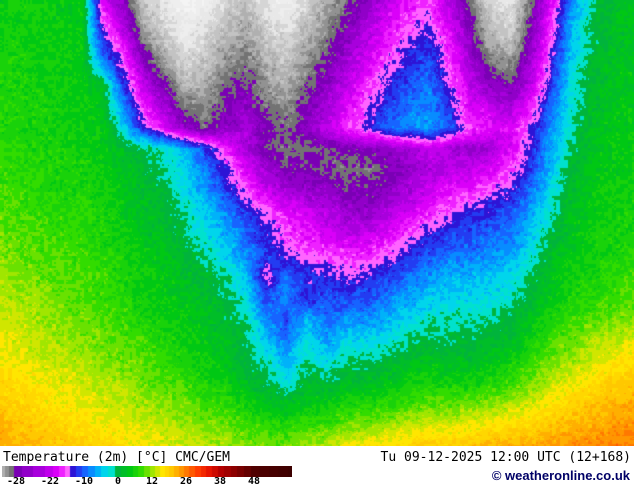  What do you see at coordinates (560, 475) in the screenshot?
I see `copyright-link: © weatheronline.co.uk` at bounding box center [560, 475].